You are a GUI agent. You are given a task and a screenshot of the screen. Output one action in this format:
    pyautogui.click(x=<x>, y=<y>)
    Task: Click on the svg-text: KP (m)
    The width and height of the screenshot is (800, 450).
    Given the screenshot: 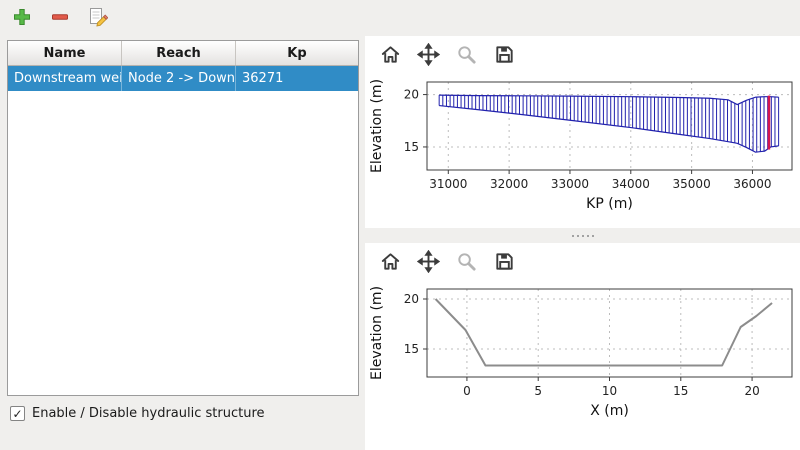 What is the action you would take?
    pyautogui.click(x=609, y=204)
    